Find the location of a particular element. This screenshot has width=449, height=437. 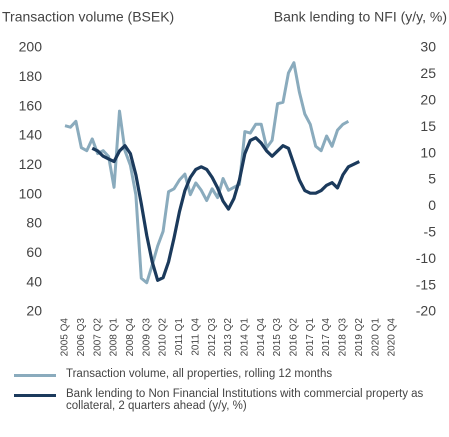

y2-tick-label: 15 is located at coordinates (428, 126).